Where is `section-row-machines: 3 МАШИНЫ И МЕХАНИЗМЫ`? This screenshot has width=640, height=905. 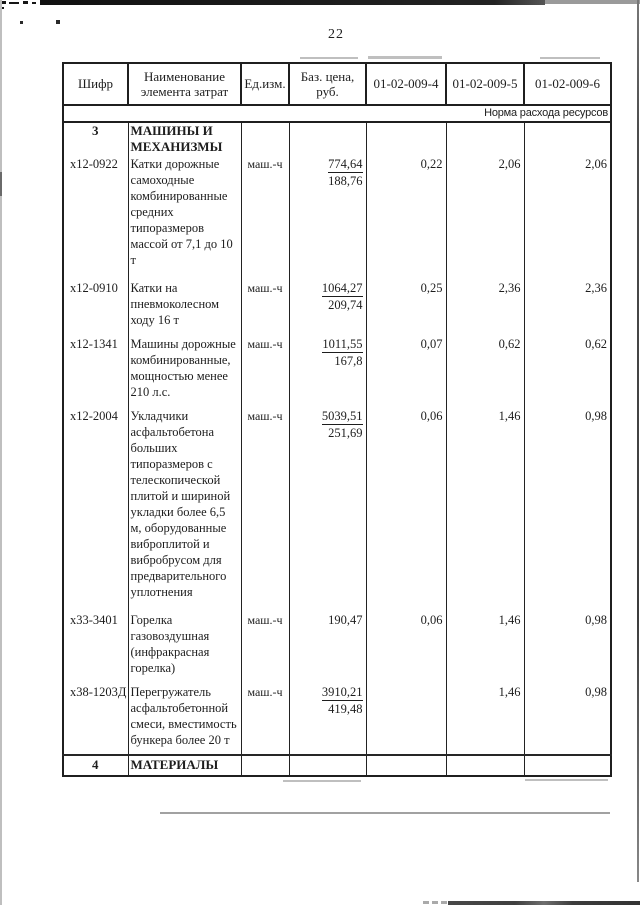
section-row-machines: 3 МАШИНЫ И МЕХАНИЗМЫ is located at coordinates (337, 139).